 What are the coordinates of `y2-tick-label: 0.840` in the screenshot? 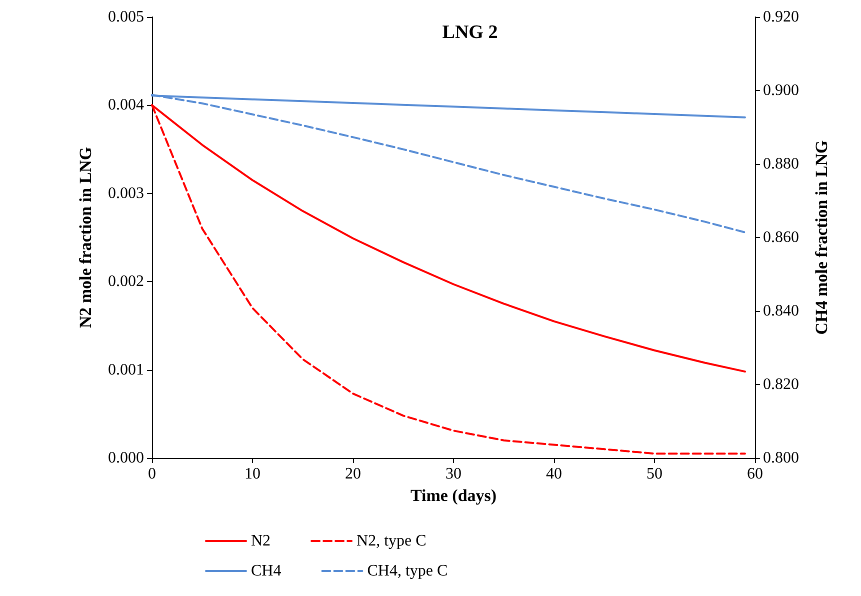 It's located at (781, 311).